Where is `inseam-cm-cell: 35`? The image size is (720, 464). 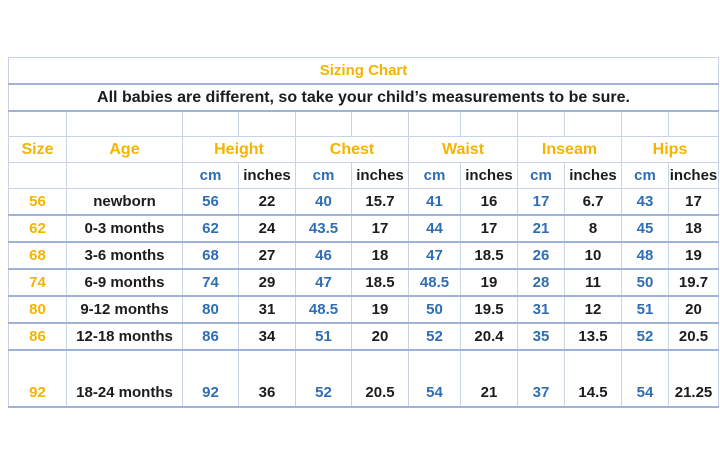
inseam-cm-cell: 35 is located at coordinates (541, 336).